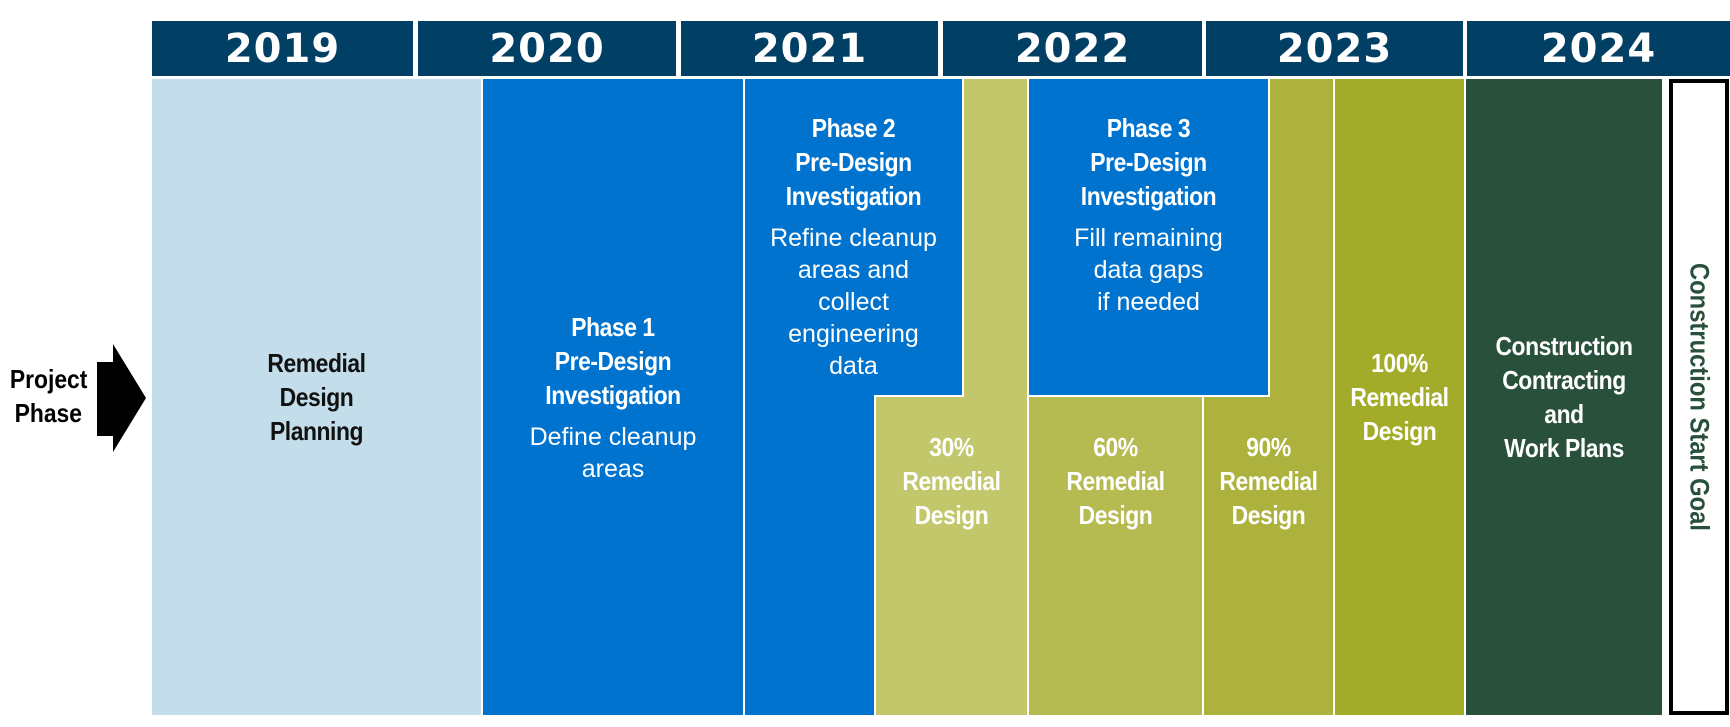  I want to click on year-label: 2022, so click(1072, 48).